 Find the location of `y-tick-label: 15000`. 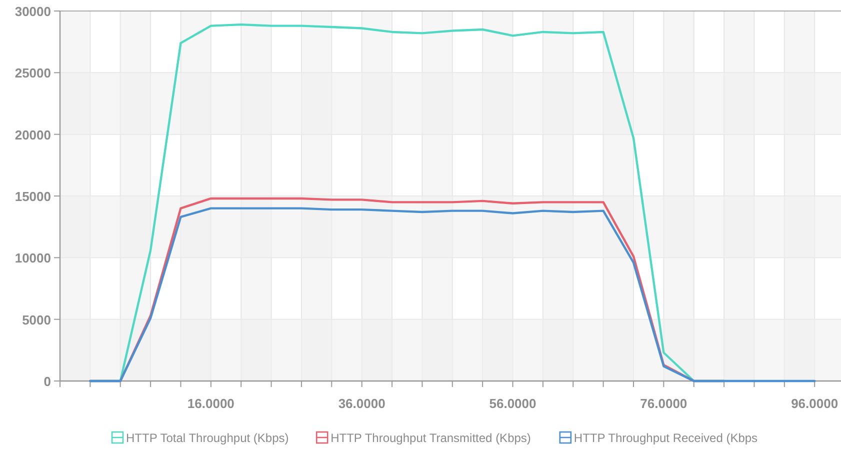

y-tick-label: 15000 is located at coordinates (32, 196).